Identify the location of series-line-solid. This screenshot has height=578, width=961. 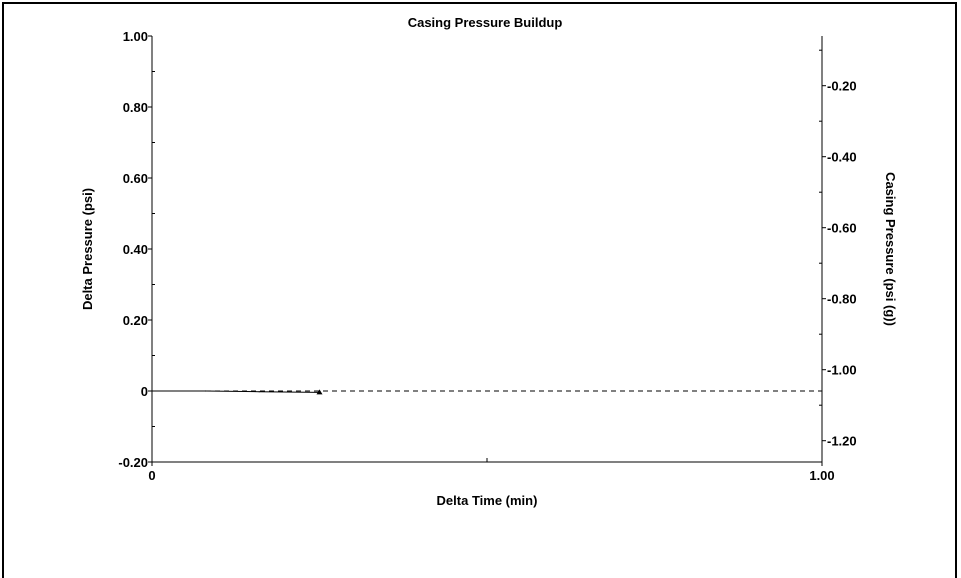
(236, 391).